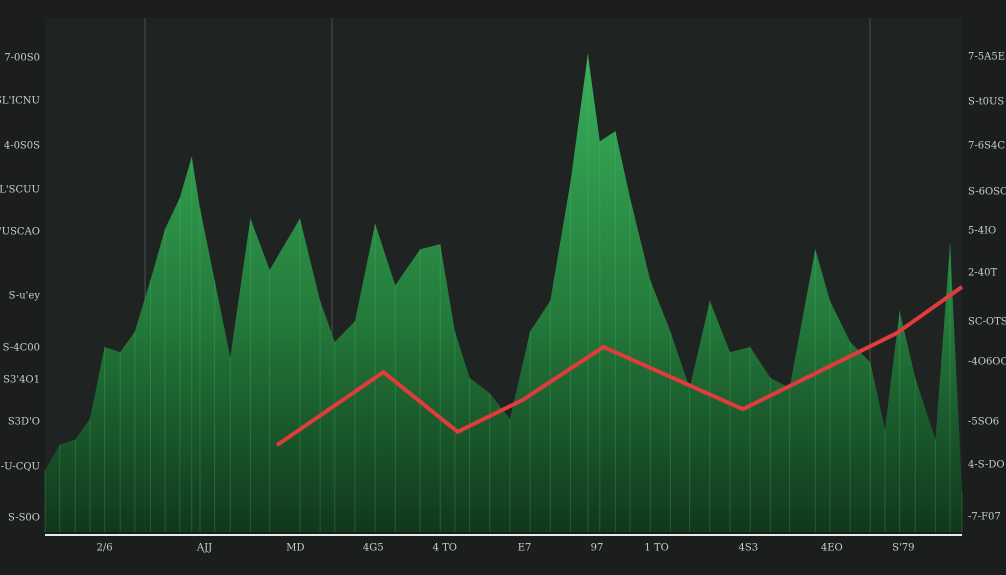 This screenshot has width=1006, height=575. What do you see at coordinates (986, 57) in the screenshot?
I see `y2-tick-label: 7-5A5E` at bounding box center [986, 57].